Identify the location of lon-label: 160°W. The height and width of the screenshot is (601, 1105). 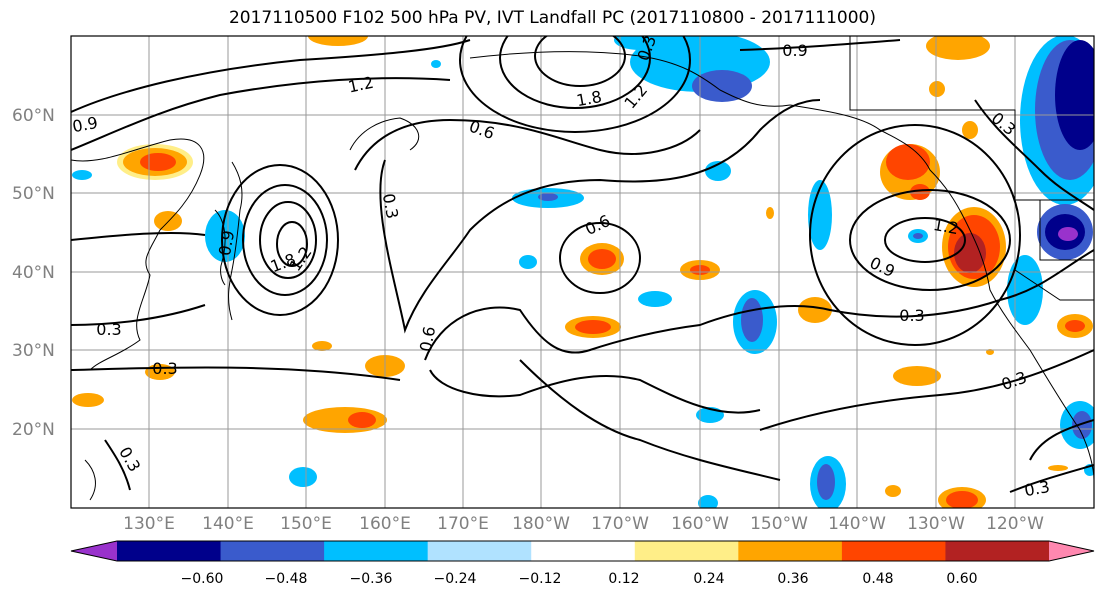
(700, 524).